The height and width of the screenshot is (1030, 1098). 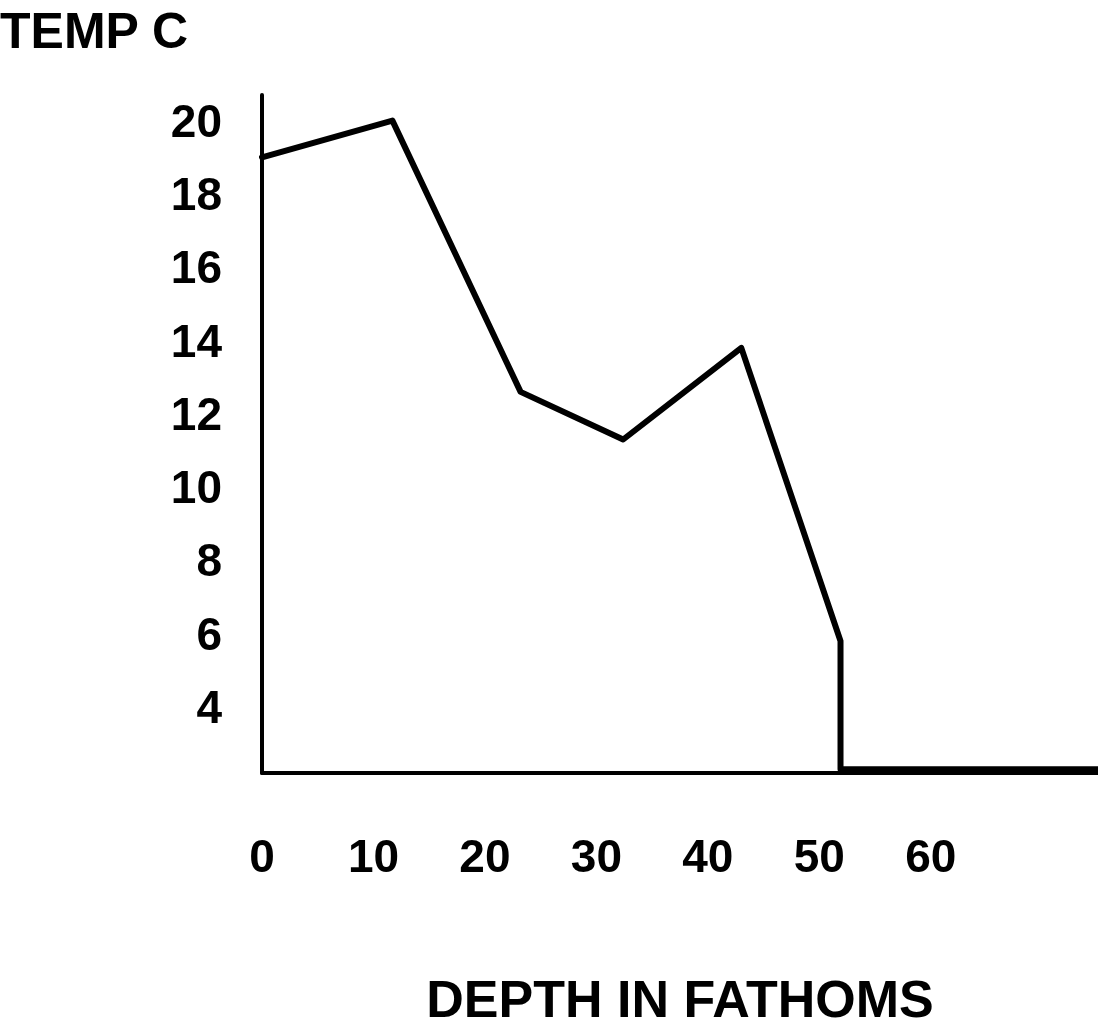 I want to click on x-tick-label: 60, so click(x=931, y=856).